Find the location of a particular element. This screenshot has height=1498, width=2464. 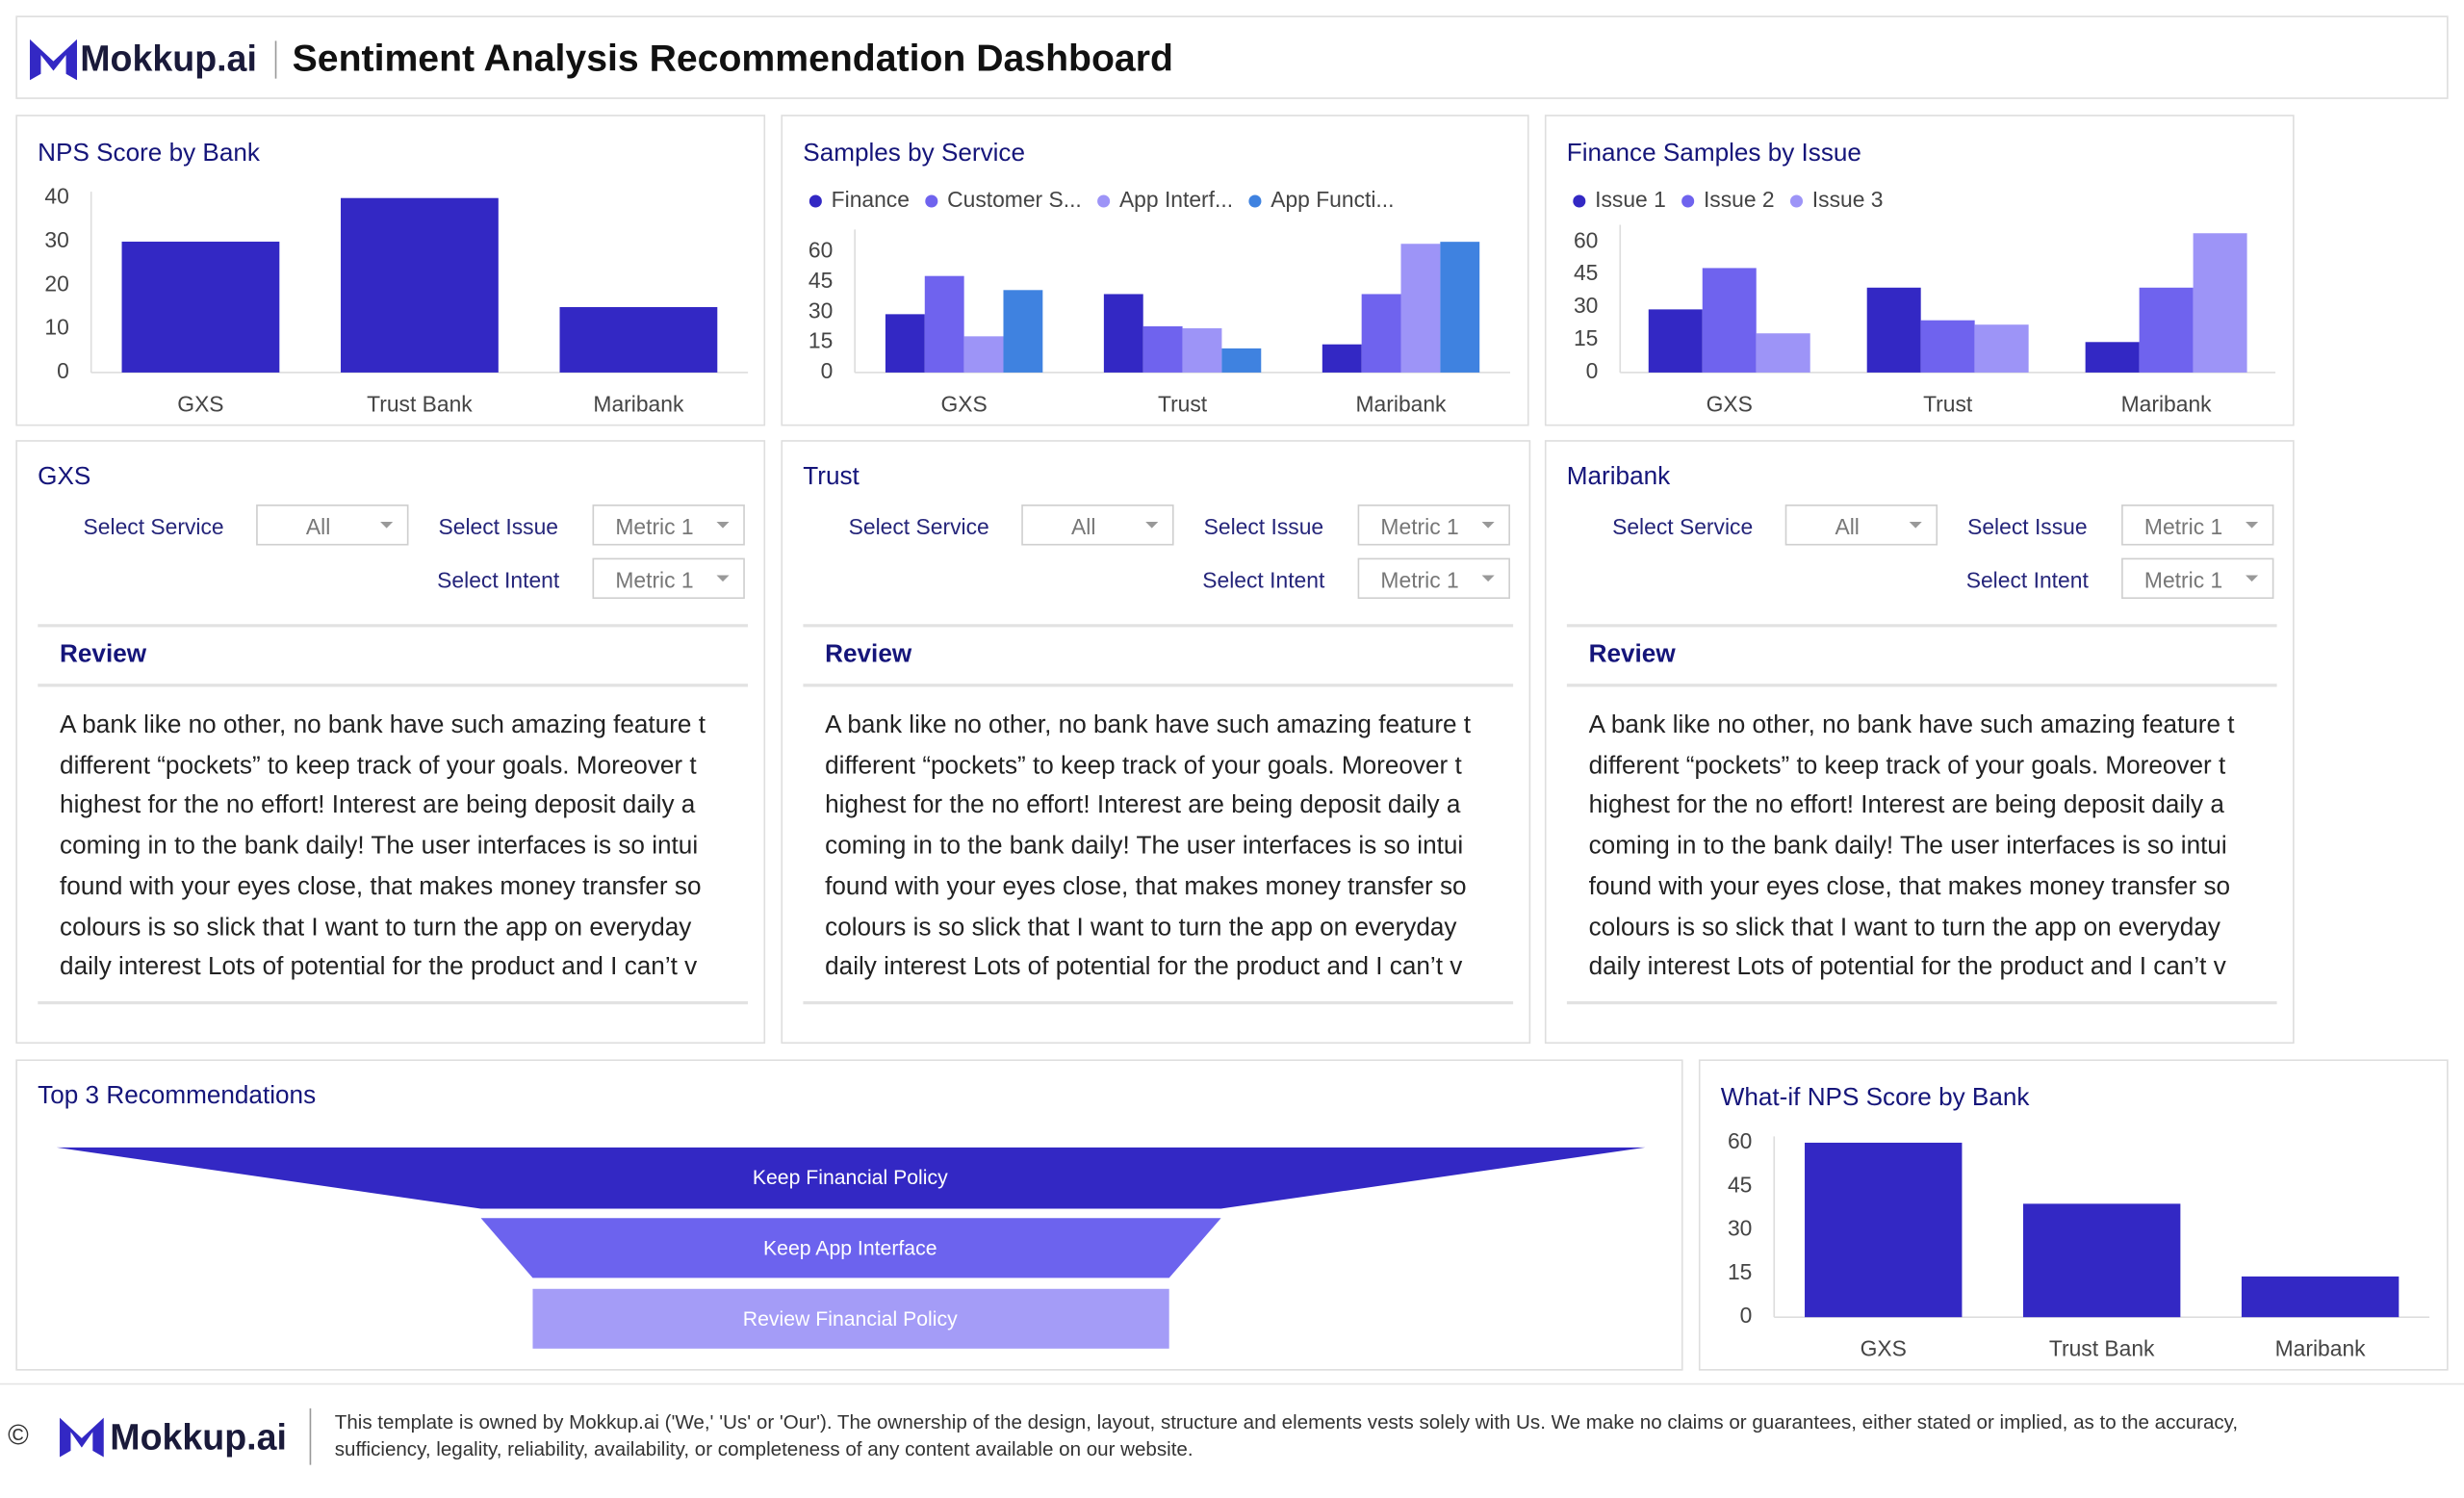

divider is located at coordinates (275, 59).